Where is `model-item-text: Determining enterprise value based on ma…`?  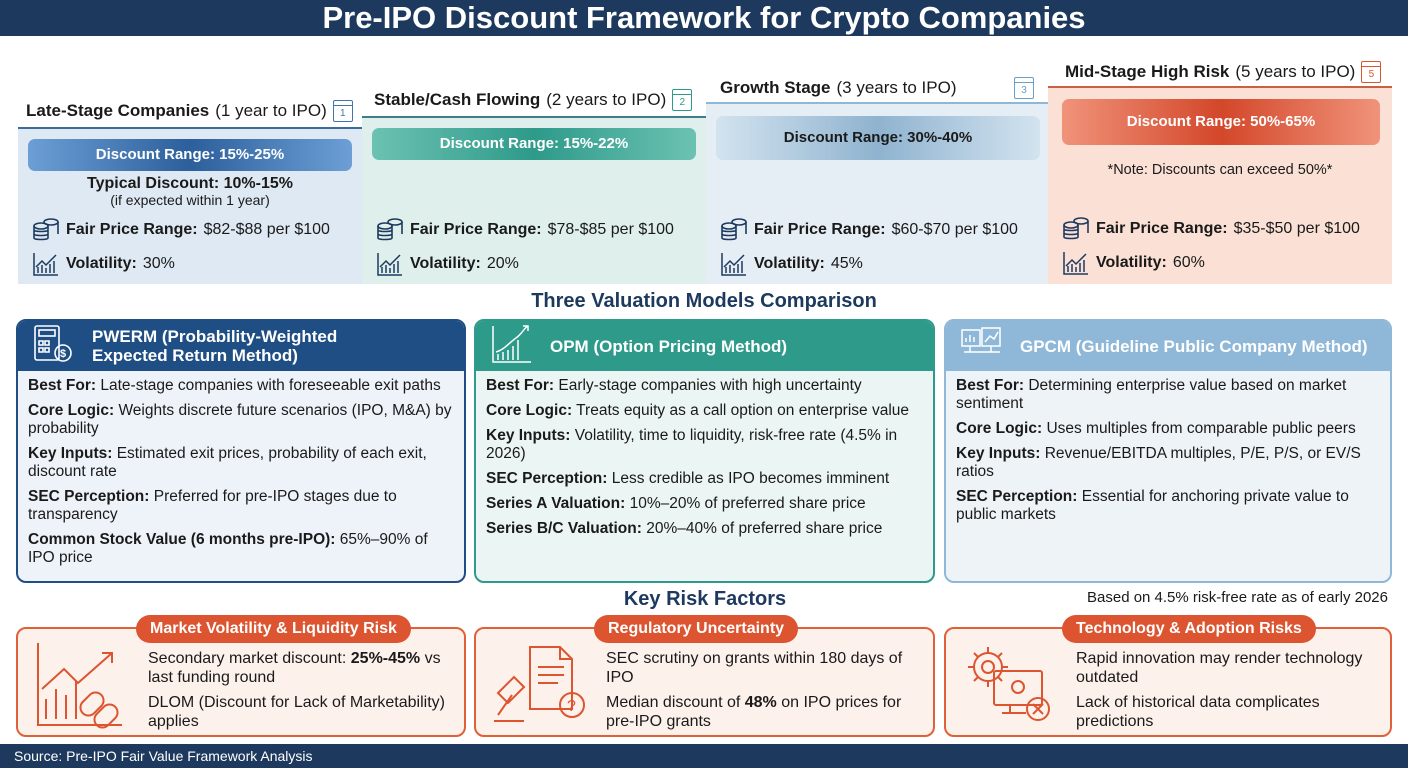
model-item-text: Determining enterprise value based on ma… is located at coordinates (1151, 394).